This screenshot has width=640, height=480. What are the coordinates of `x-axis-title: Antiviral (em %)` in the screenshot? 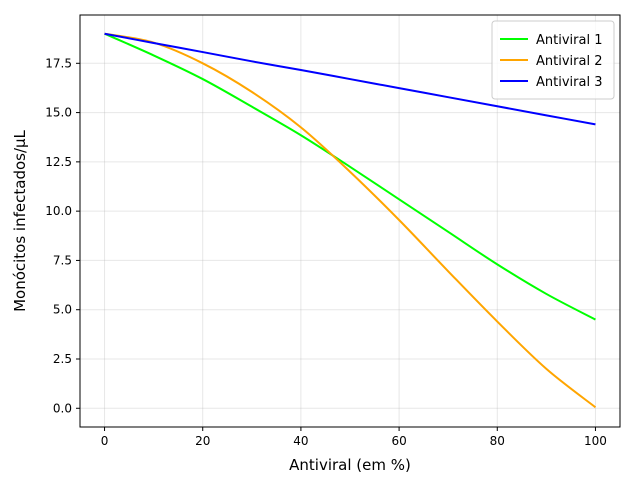 It's located at (350, 465).